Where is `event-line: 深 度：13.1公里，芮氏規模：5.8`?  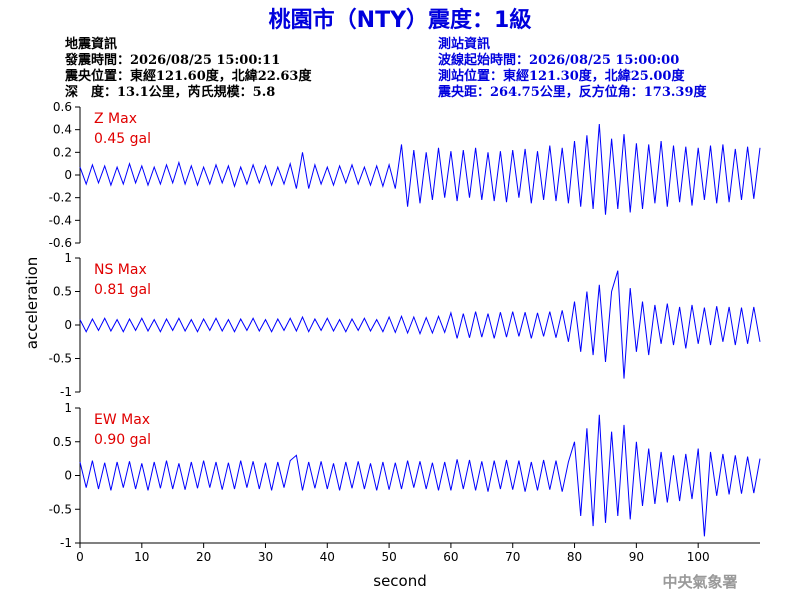
event-line: 深 度：13.1公里，芮氏規模：5.8 is located at coordinates (170, 92).